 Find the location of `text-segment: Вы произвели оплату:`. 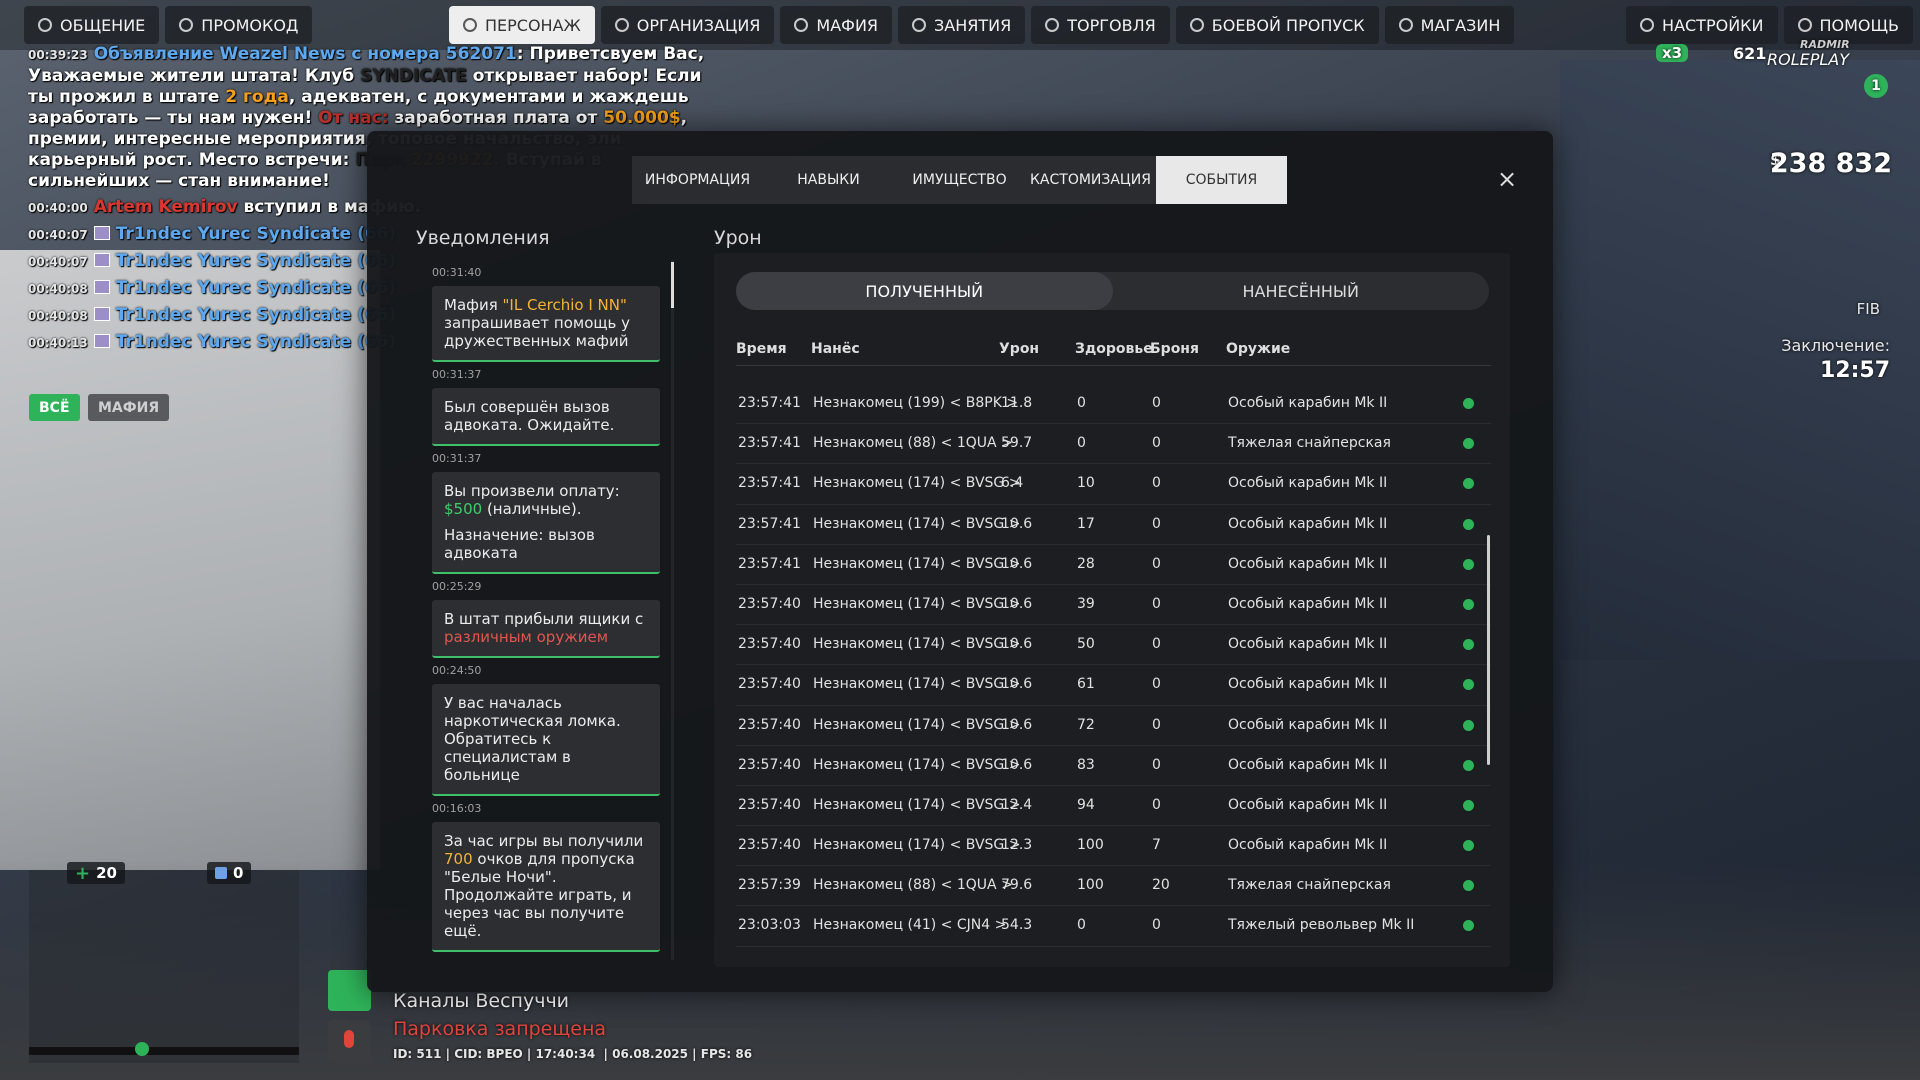

text-segment: Вы произвели оплату: is located at coordinates (532, 491).